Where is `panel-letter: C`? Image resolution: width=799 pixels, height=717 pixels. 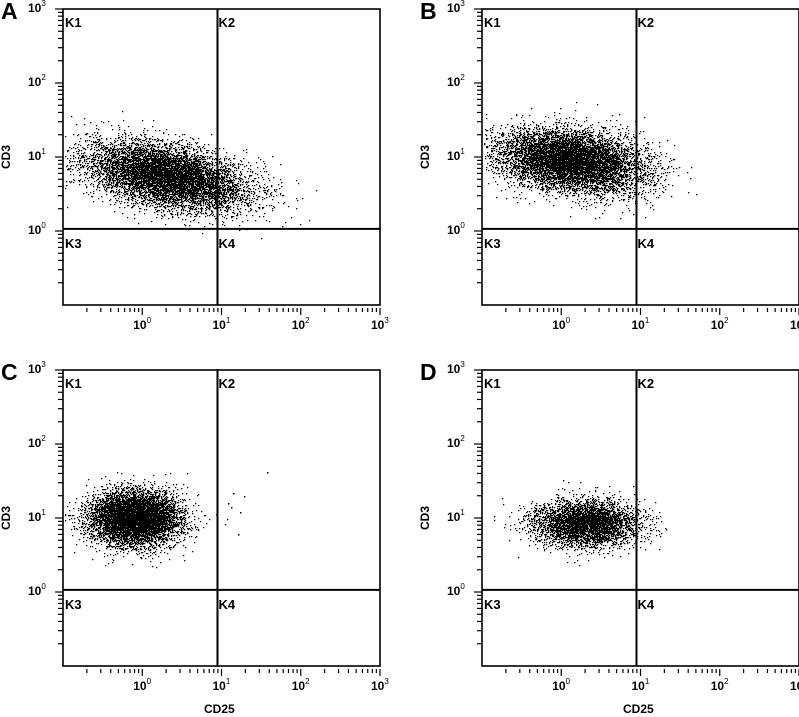 panel-letter: C is located at coordinates (9, 372).